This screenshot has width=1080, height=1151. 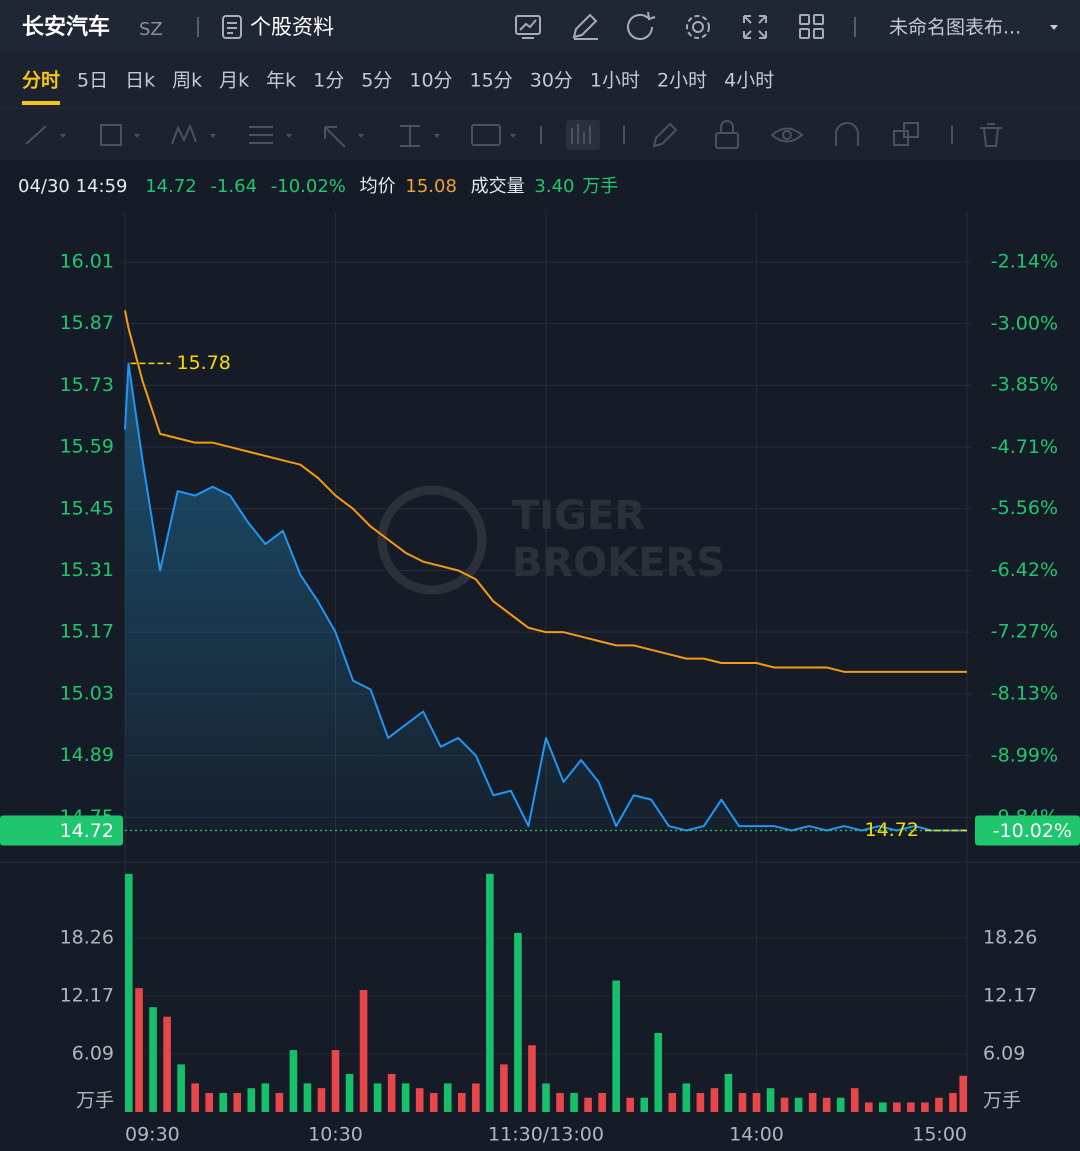 What do you see at coordinates (87, 632) in the screenshot?
I see `y-tick-label: 15.17` at bounding box center [87, 632].